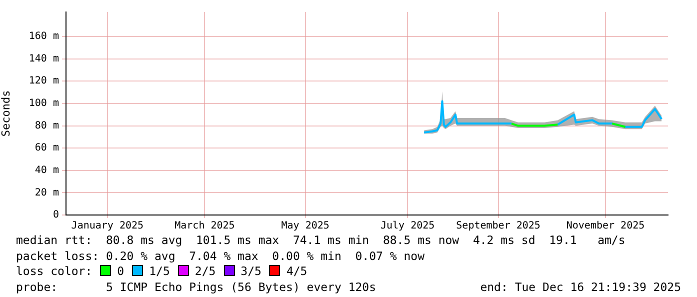 Image resolution: width=697 pixels, height=297 pixels. I want to click on text: end: Tue Dec 16 21:19:39 2025, so click(580, 287).